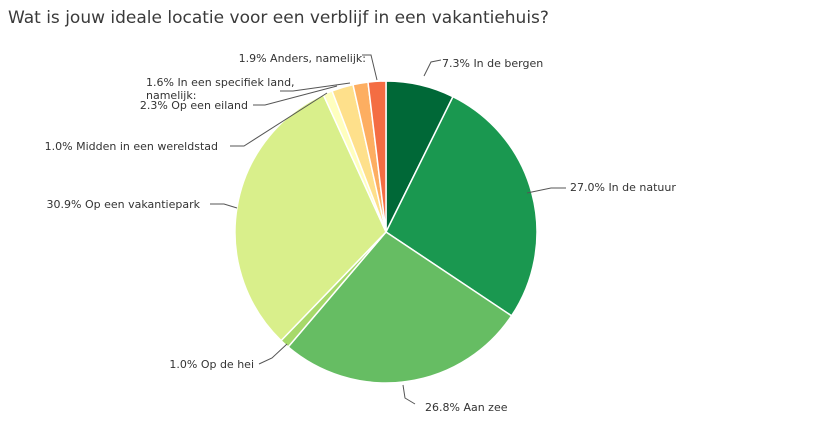 The width and height of the screenshot is (827, 433). I want to click on slice-label: 1.0% Op de hei, so click(211, 364).